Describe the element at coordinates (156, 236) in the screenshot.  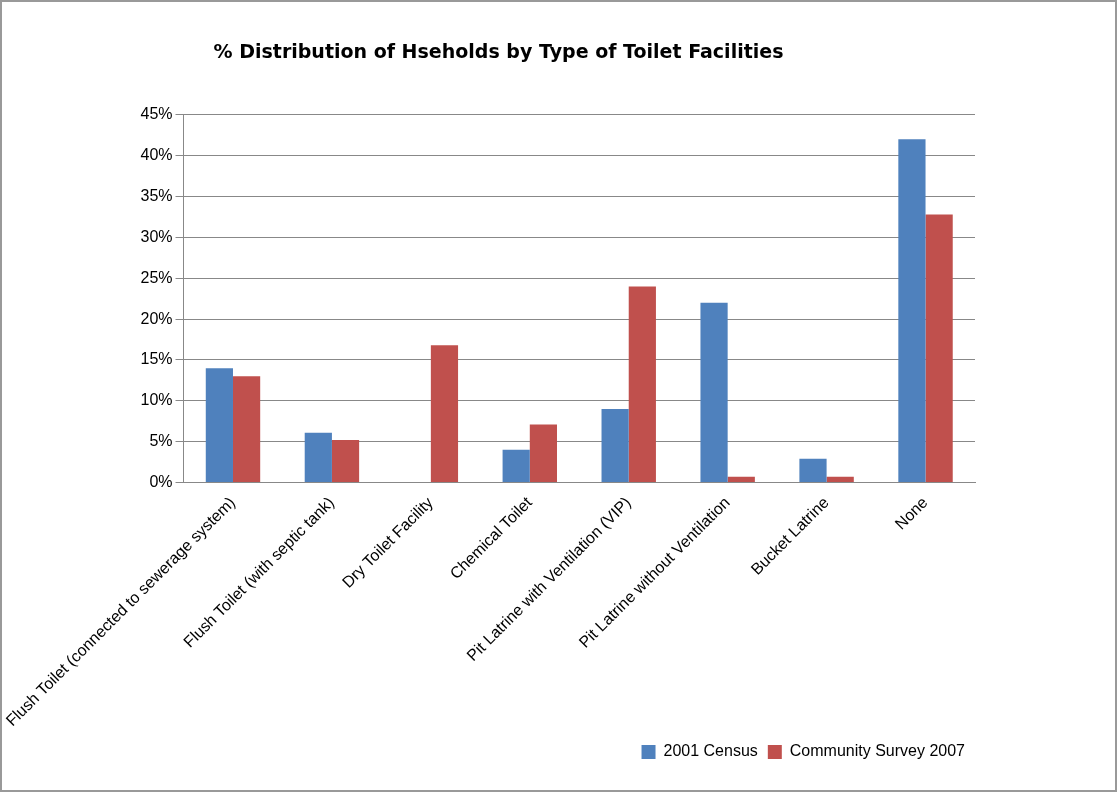
I see `y-tick-label: 30%` at that location.